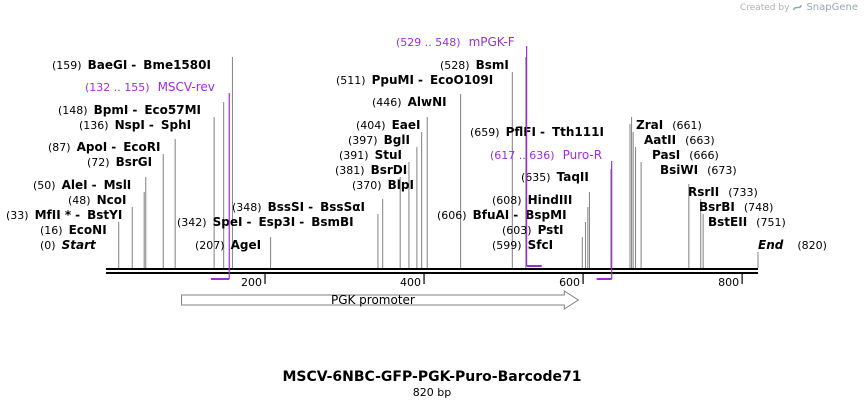  I want to click on restriction-site: (370) BlpI, so click(383, 185).